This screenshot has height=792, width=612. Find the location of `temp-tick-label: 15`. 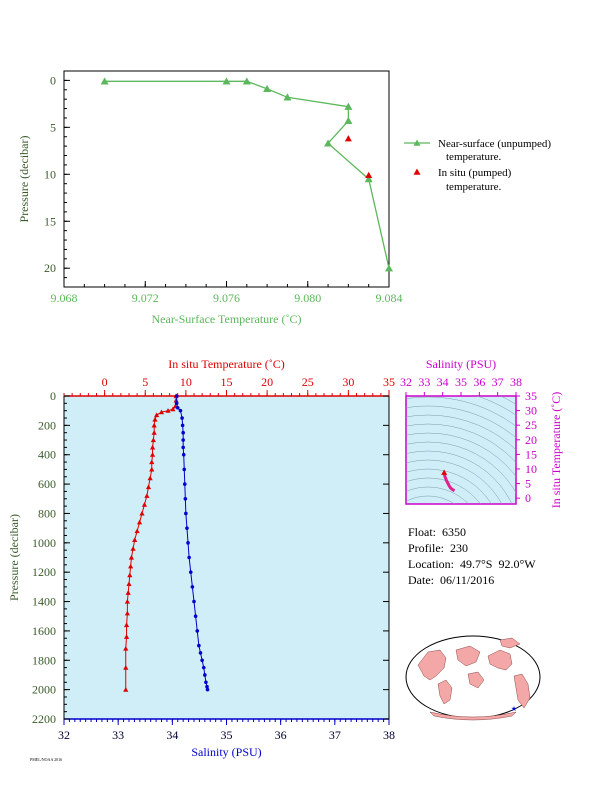

temp-tick-label: 15 is located at coordinates (227, 382).